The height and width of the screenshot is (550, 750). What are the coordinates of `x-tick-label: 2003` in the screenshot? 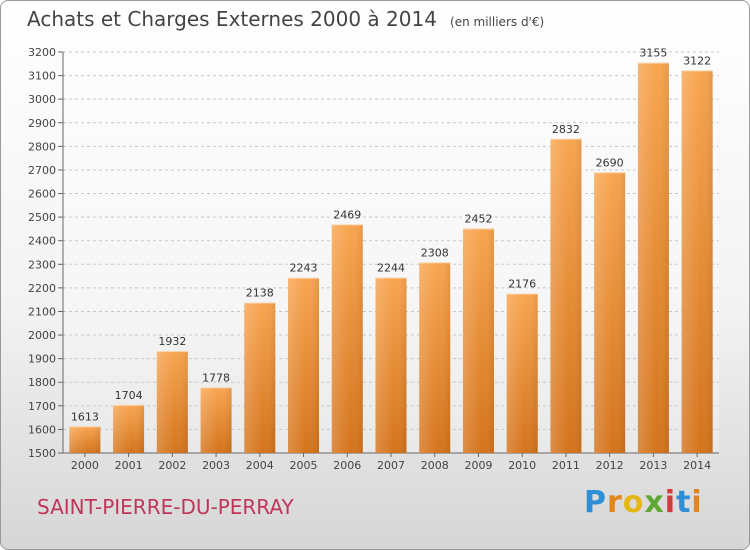 It's located at (216, 465).